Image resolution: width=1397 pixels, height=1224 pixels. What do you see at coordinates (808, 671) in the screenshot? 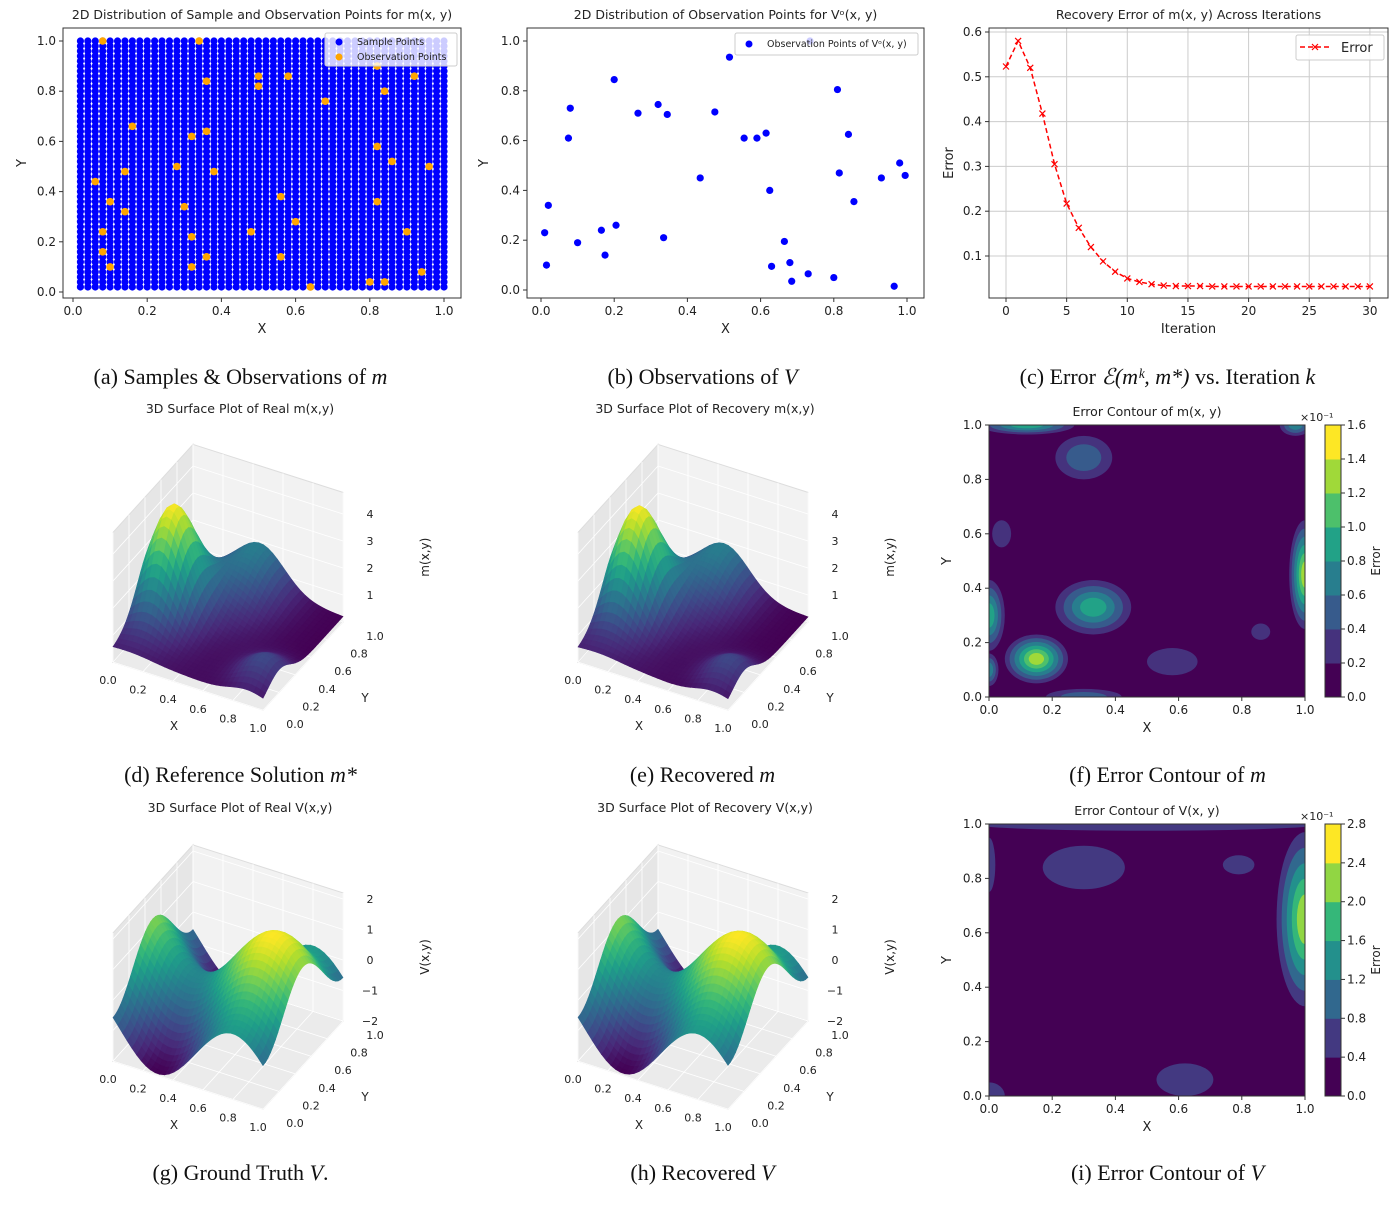
I see `y-tick-label: 0.6` at bounding box center [808, 671].